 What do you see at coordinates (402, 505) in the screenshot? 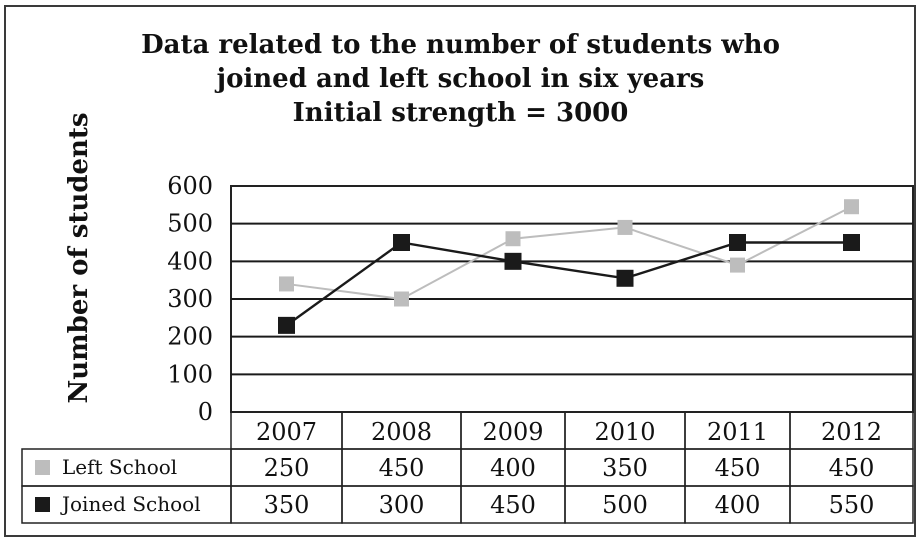
I see `table-value: 300` at bounding box center [402, 505].